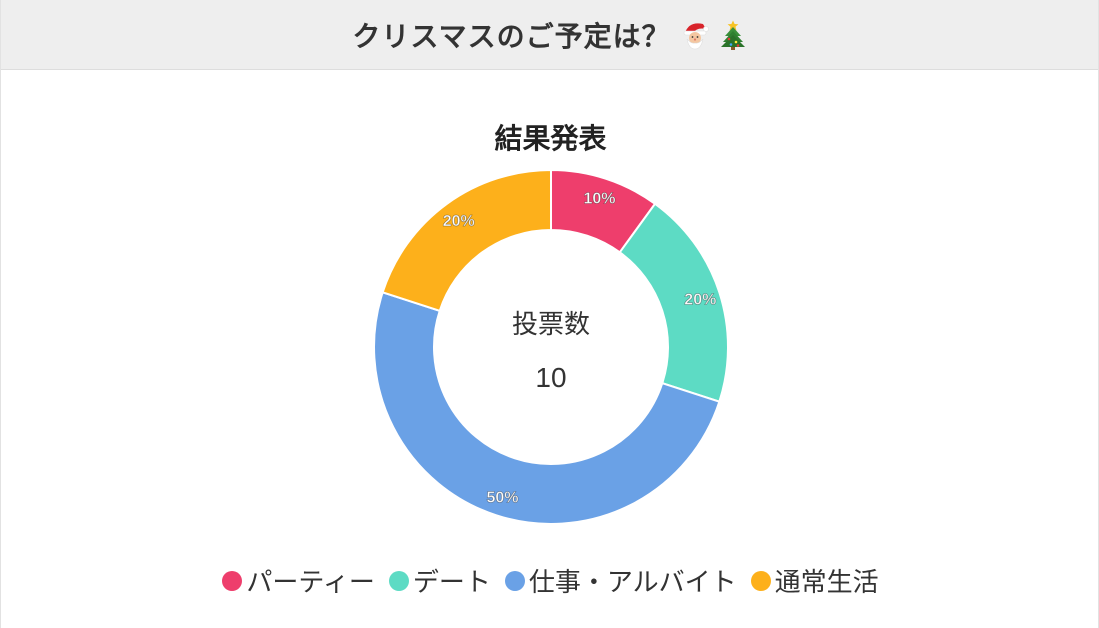 The image size is (1099, 628). I want to click on legend-item-normal-life: 通常生活, so click(814, 580).